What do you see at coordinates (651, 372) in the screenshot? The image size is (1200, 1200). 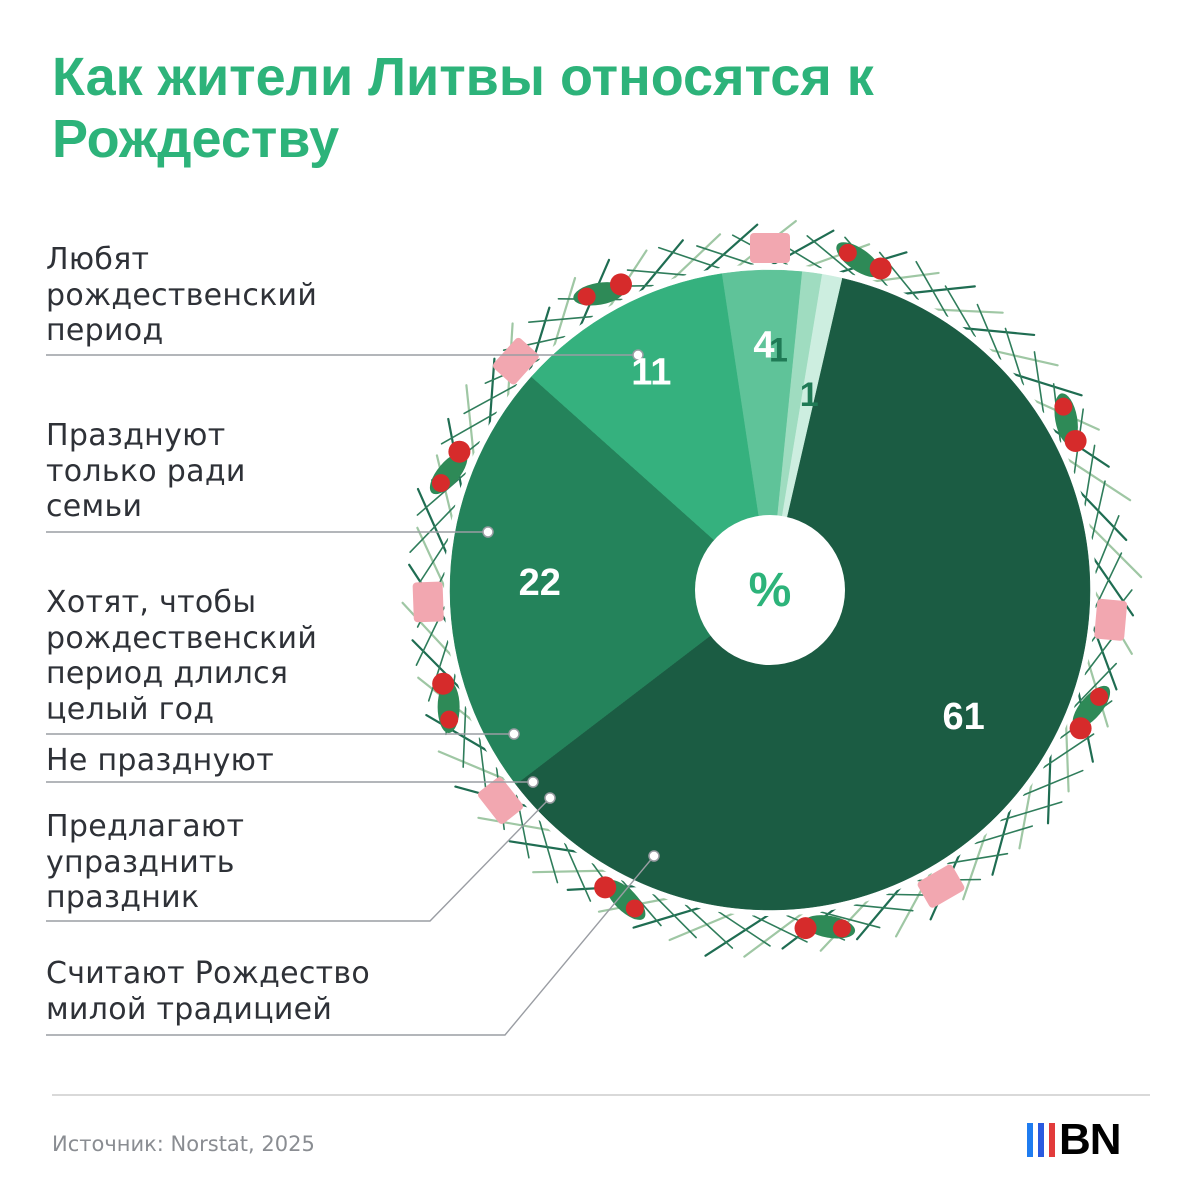 I see `slice-value-label: 11` at bounding box center [651, 372].